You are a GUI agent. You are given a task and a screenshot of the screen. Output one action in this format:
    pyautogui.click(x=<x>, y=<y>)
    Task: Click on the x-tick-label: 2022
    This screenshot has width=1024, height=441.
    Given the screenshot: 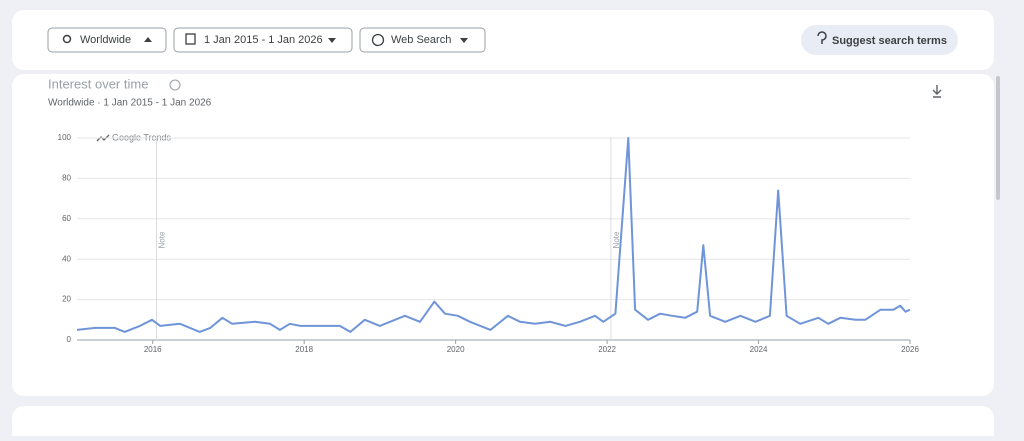 What is the action you would take?
    pyautogui.click(x=607, y=349)
    